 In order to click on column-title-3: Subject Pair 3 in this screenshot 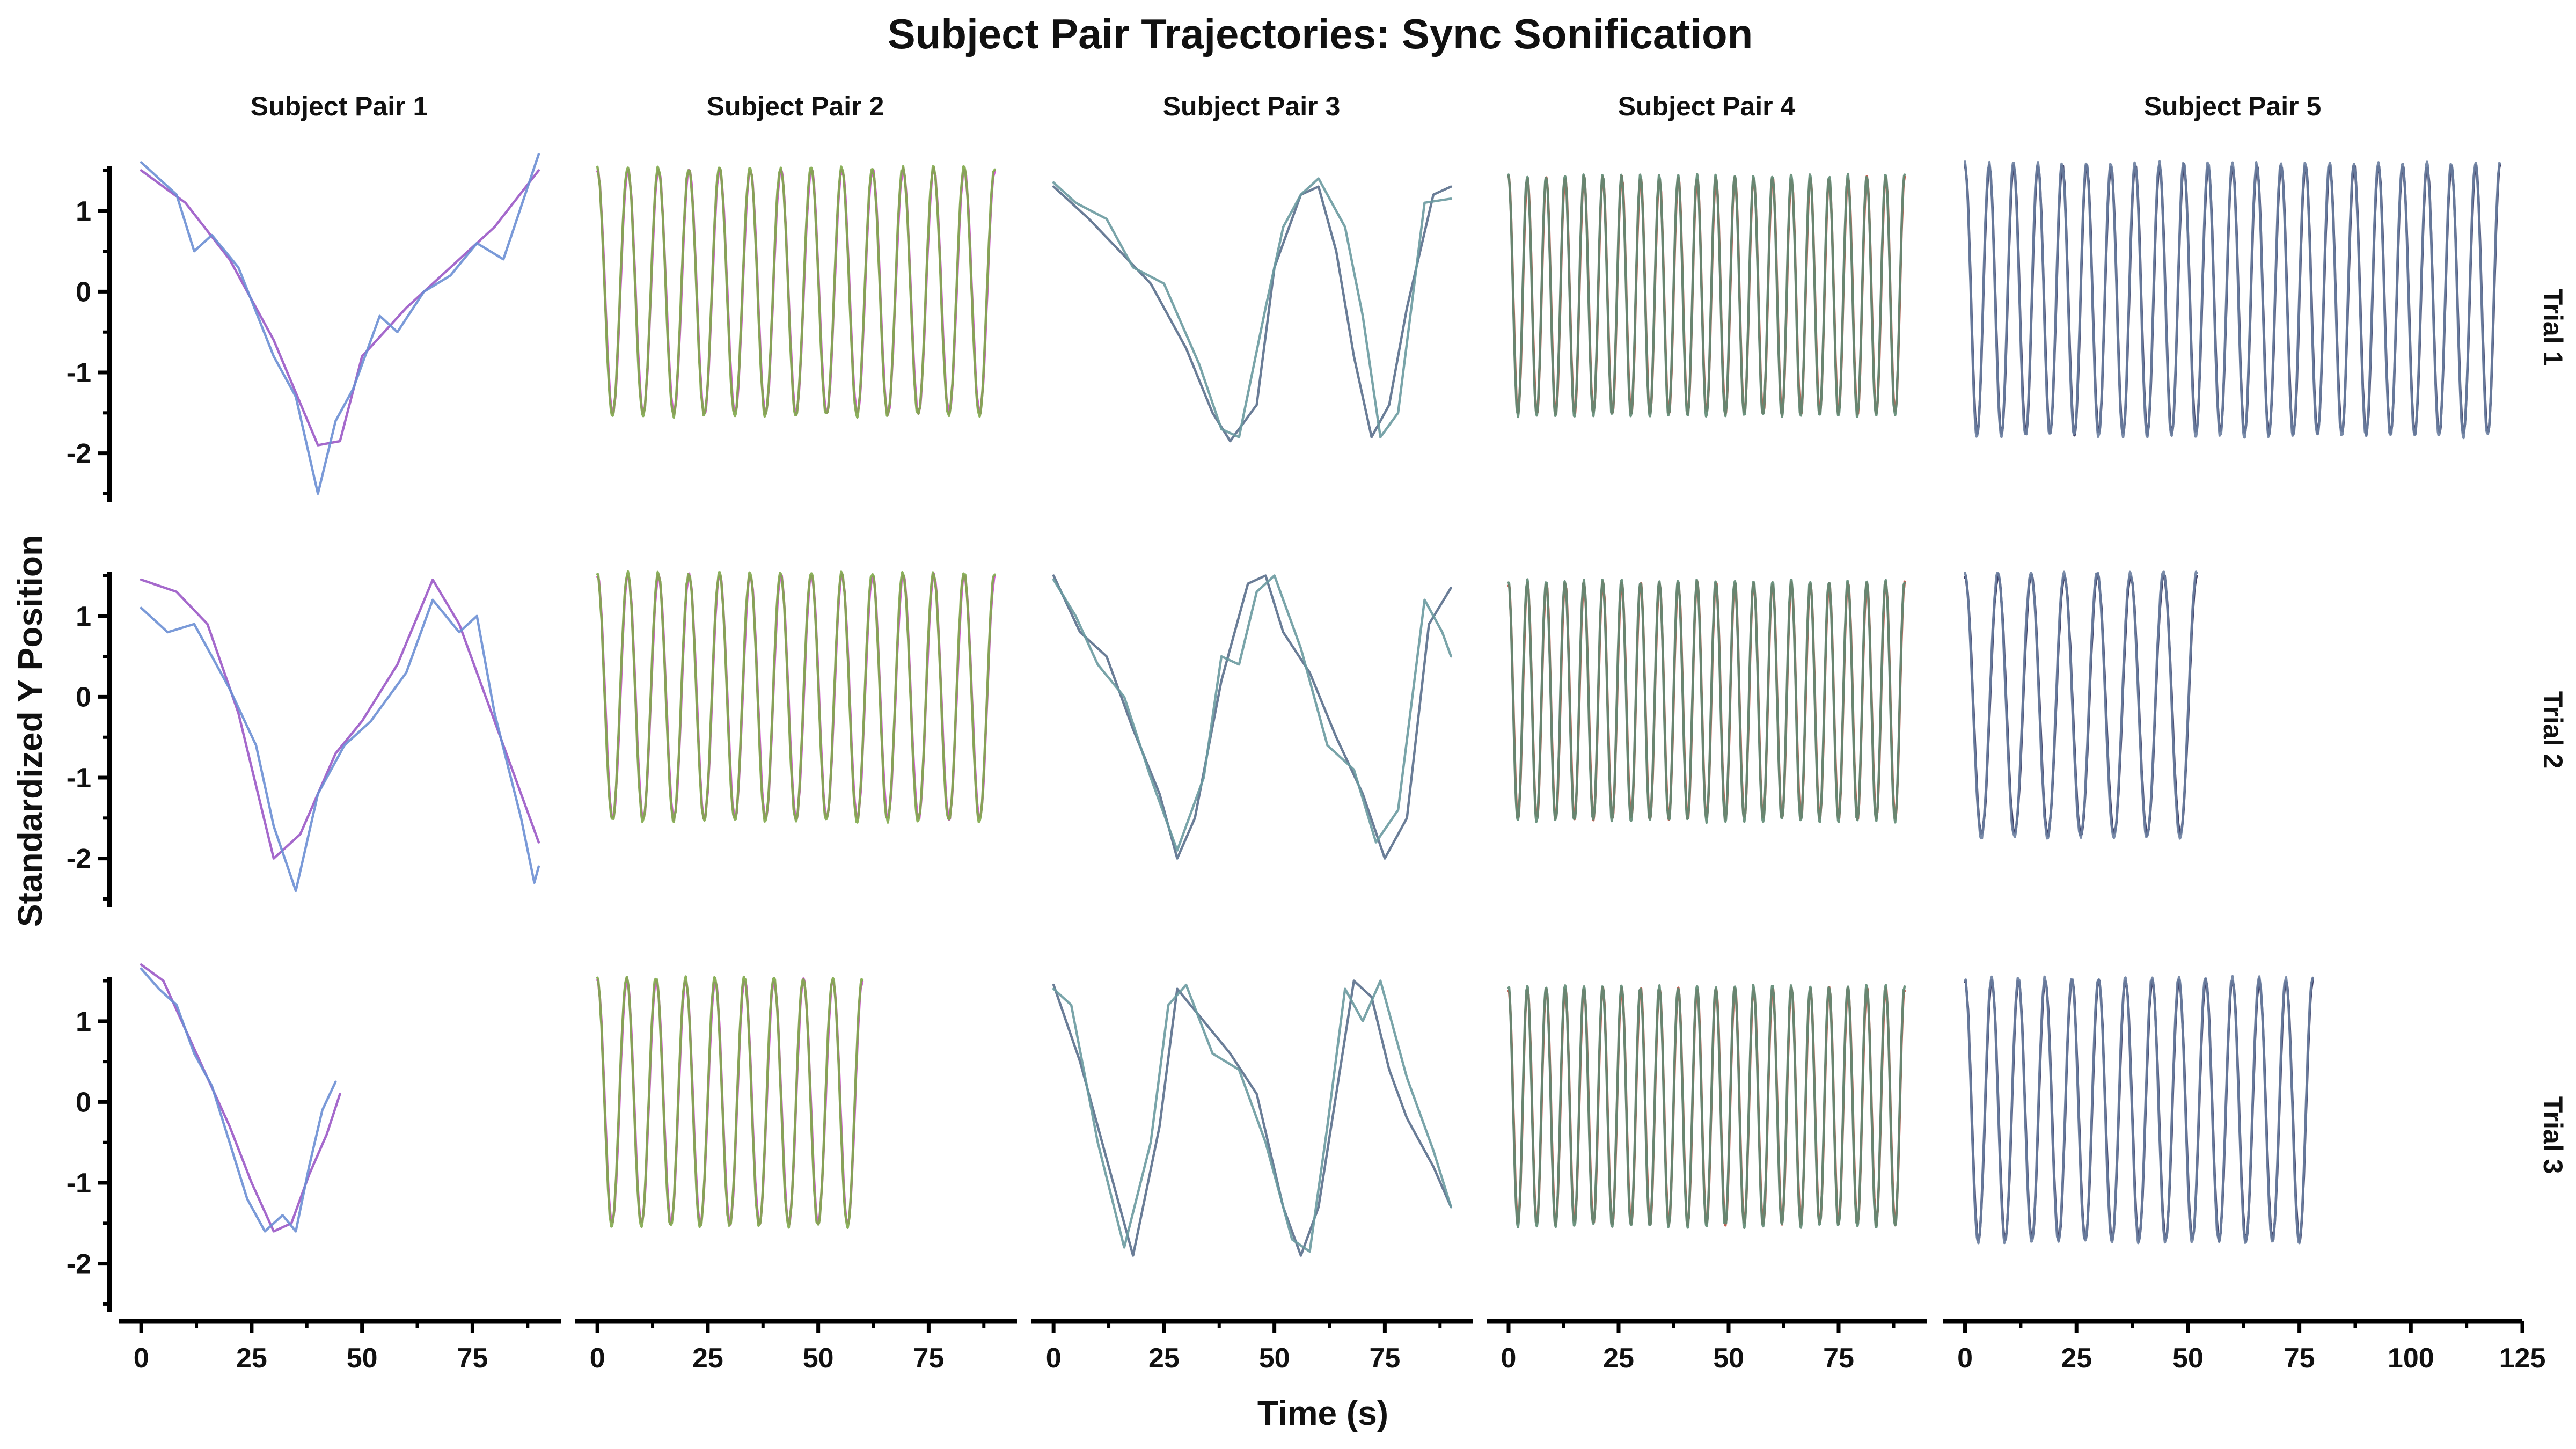, I will do `click(1252, 106)`.